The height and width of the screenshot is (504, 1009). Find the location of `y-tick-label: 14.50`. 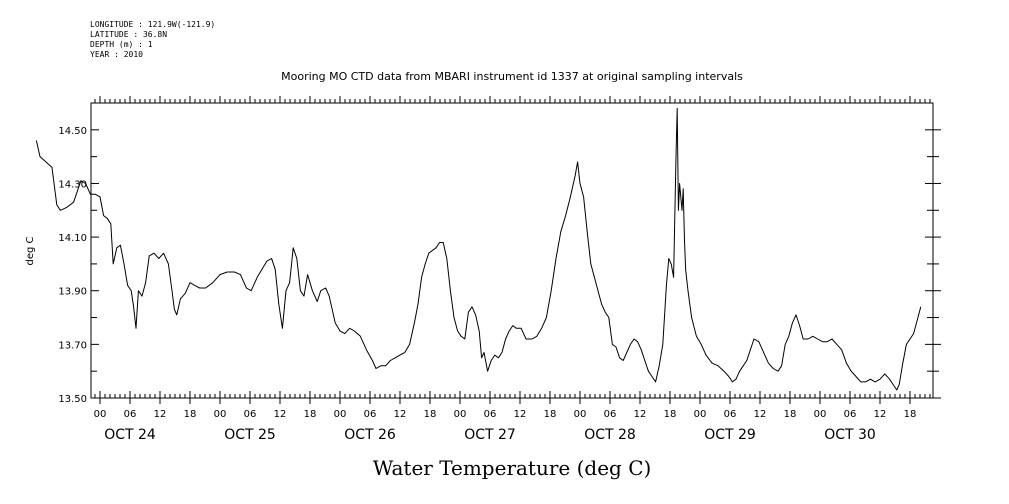

y-tick-label: 14.50 is located at coordinates (72, 131).